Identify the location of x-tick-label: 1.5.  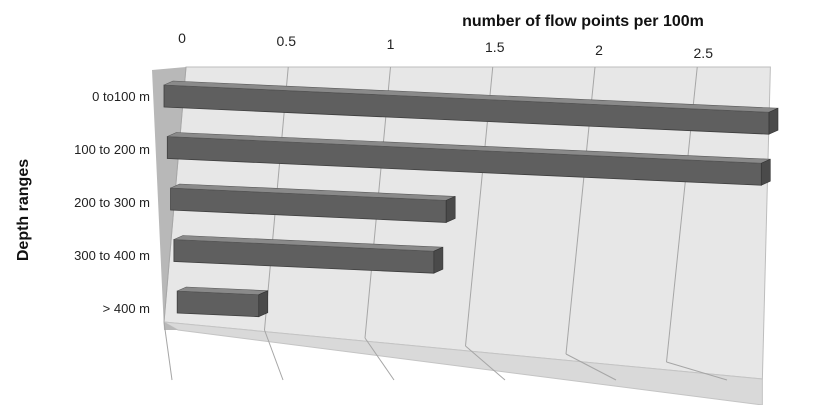
(495, 47).